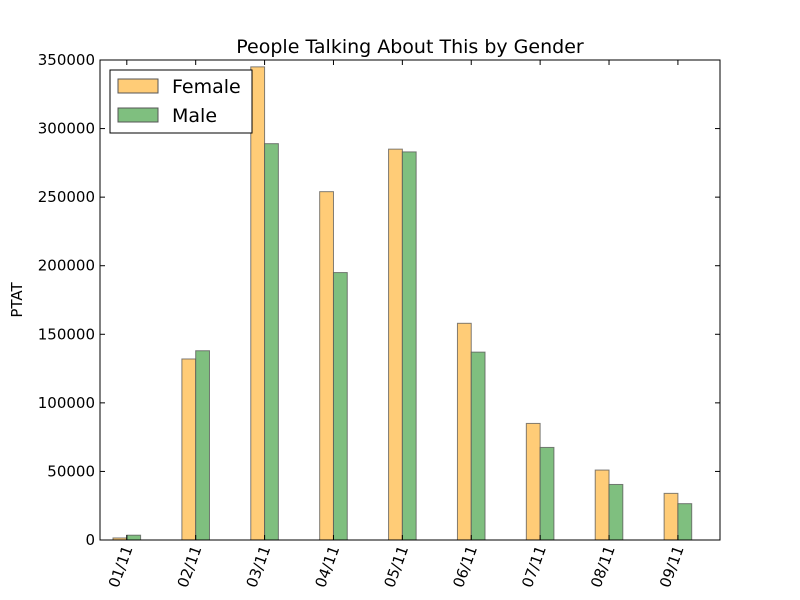 Image resolution: width=800 pixels, height=600 pixels. I want to click on y-tick-label: 200000, so click(66, 266).